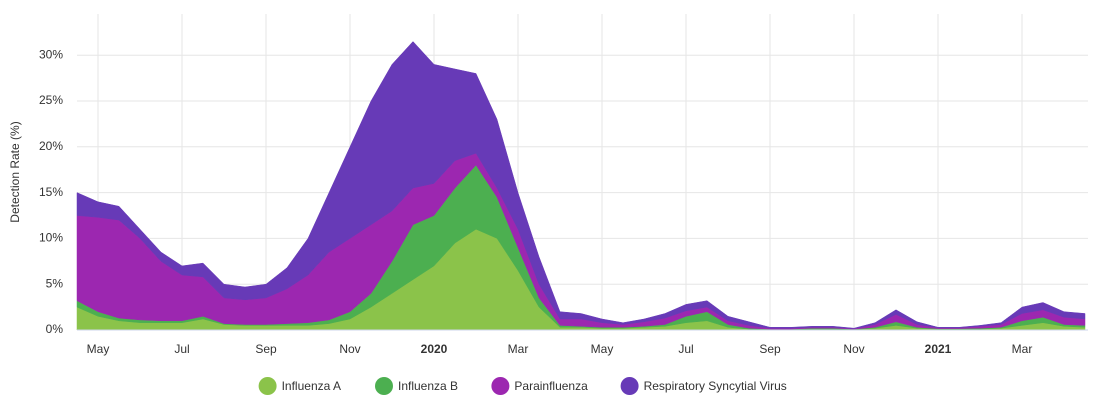 This screenshot has height=401, width=1101. I want to click on y-tick-label: 30%, so click(51, 54).